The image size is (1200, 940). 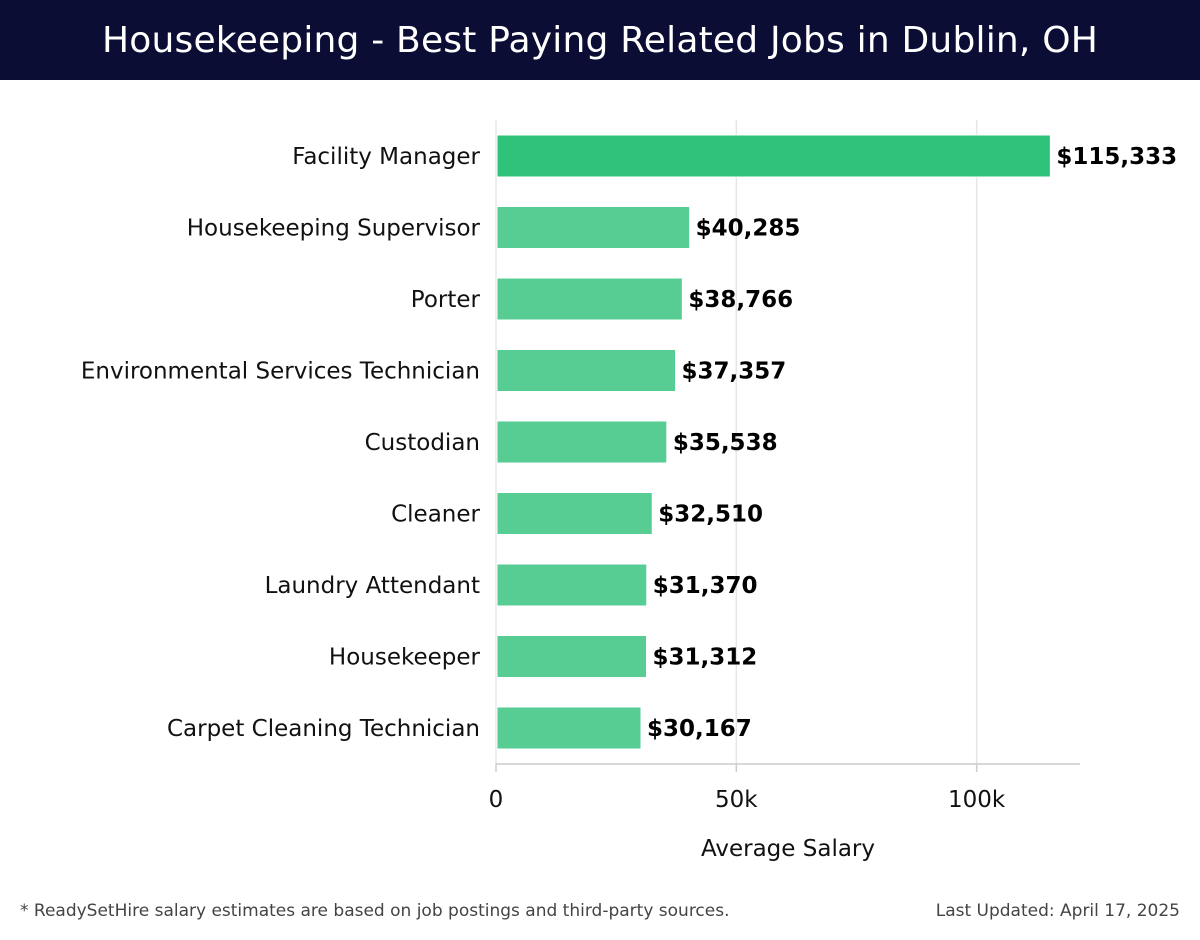 I want to click on x-tick-label: 50k, so click(x=736, y=800).